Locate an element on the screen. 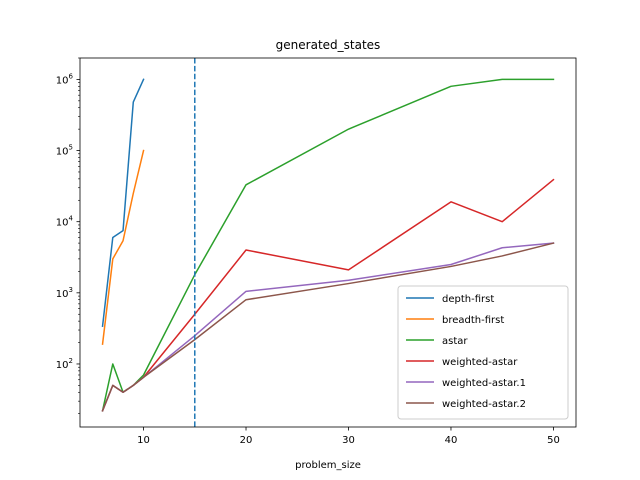  legend-label-4: weighted-astar.1 is located at coordinates (484, 383).